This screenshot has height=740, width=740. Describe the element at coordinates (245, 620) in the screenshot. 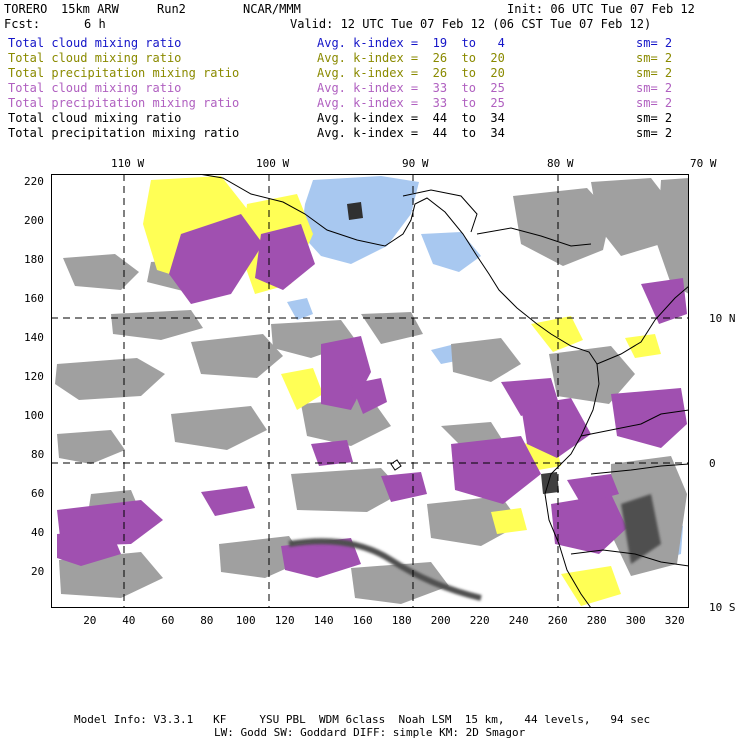

I see `x-tick-label: 100` at that location.